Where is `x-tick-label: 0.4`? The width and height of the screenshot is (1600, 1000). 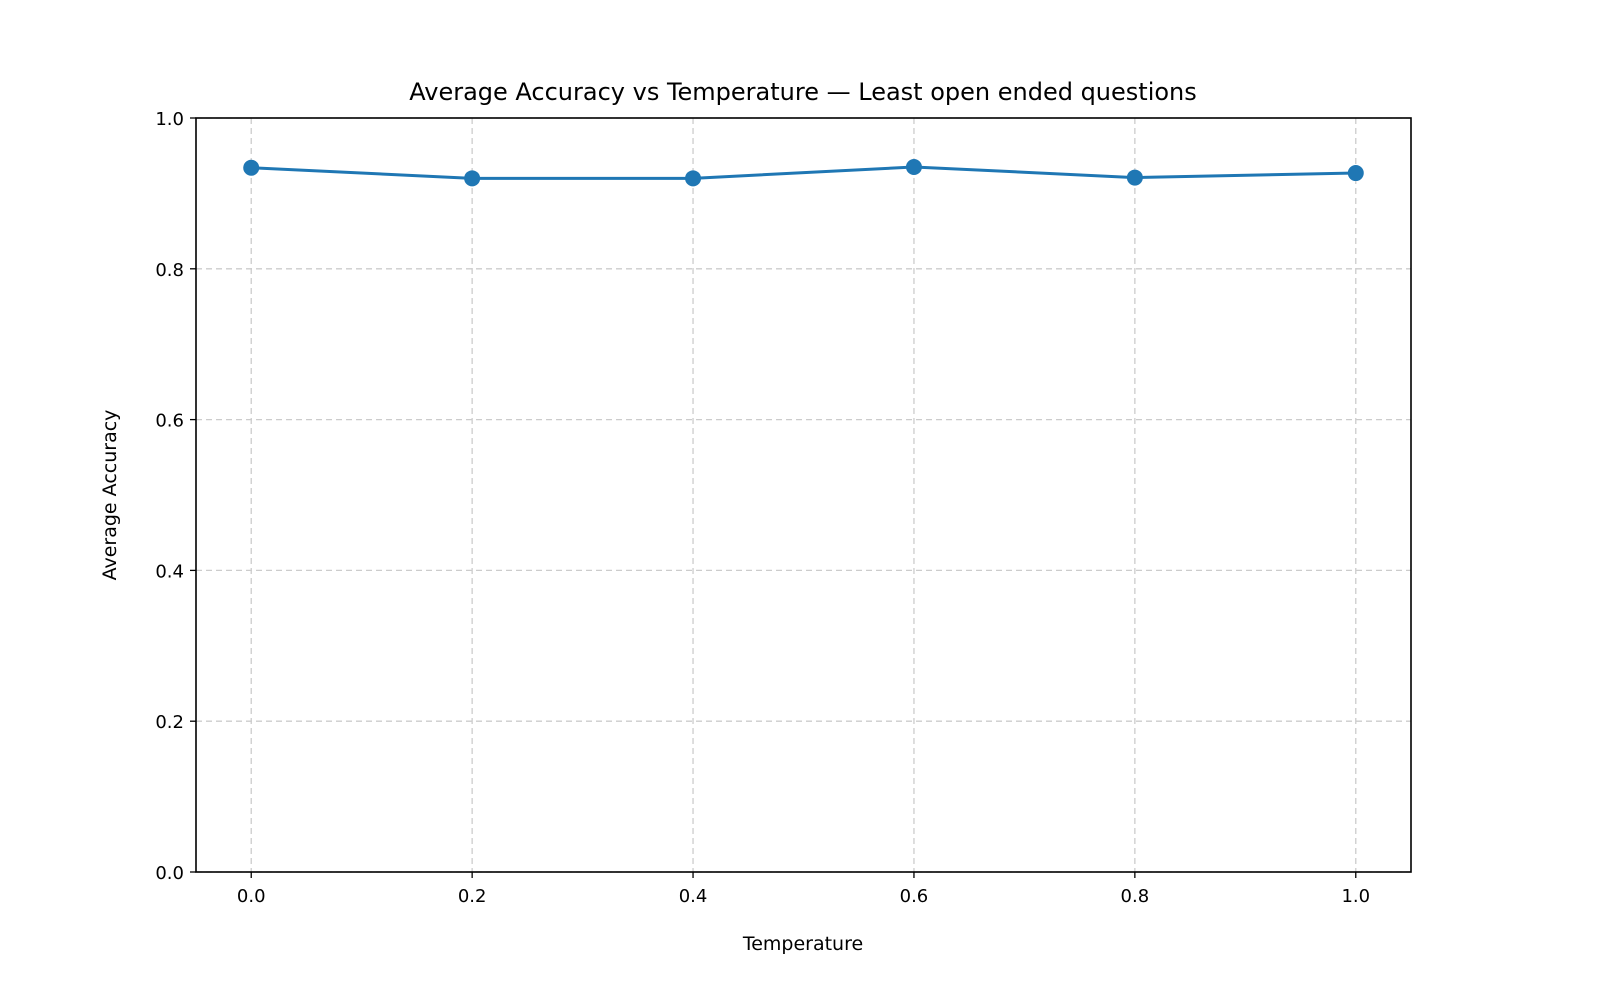
x-tick-label: 0.4 is located at coordinates (693, 896).